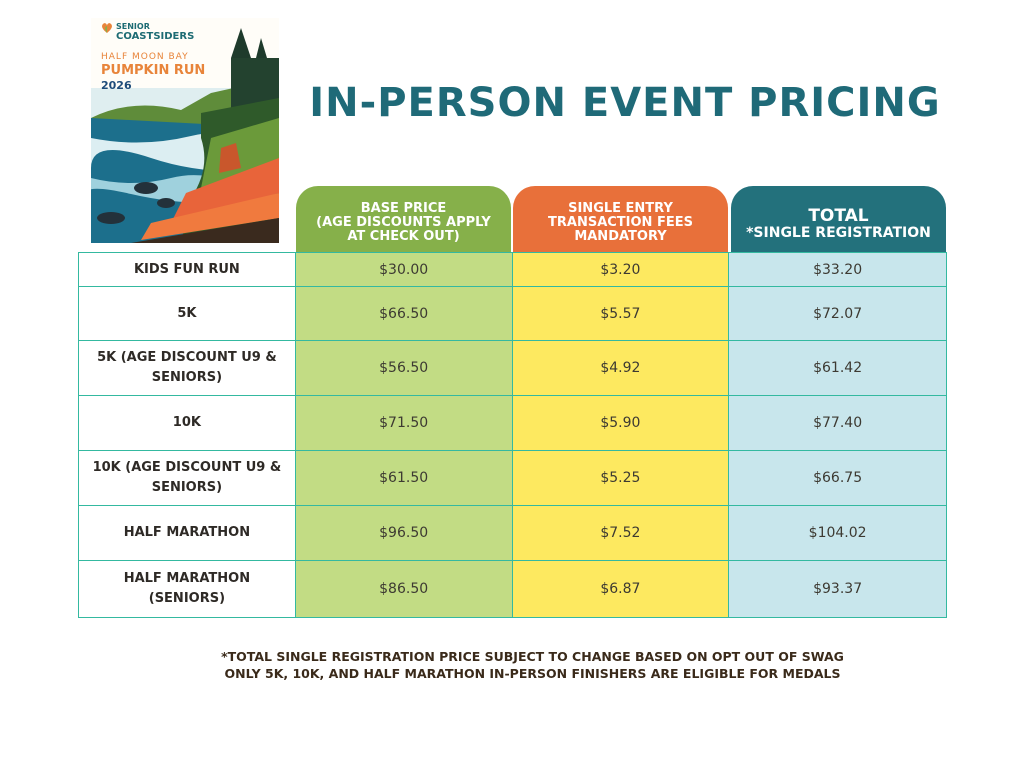 The height and width of the screenshot is (768, 1024). What do you see at coordinates (620, 423) in the screenshot?
I see `fee-cell: $5.90` at bounding box center [620, 423].